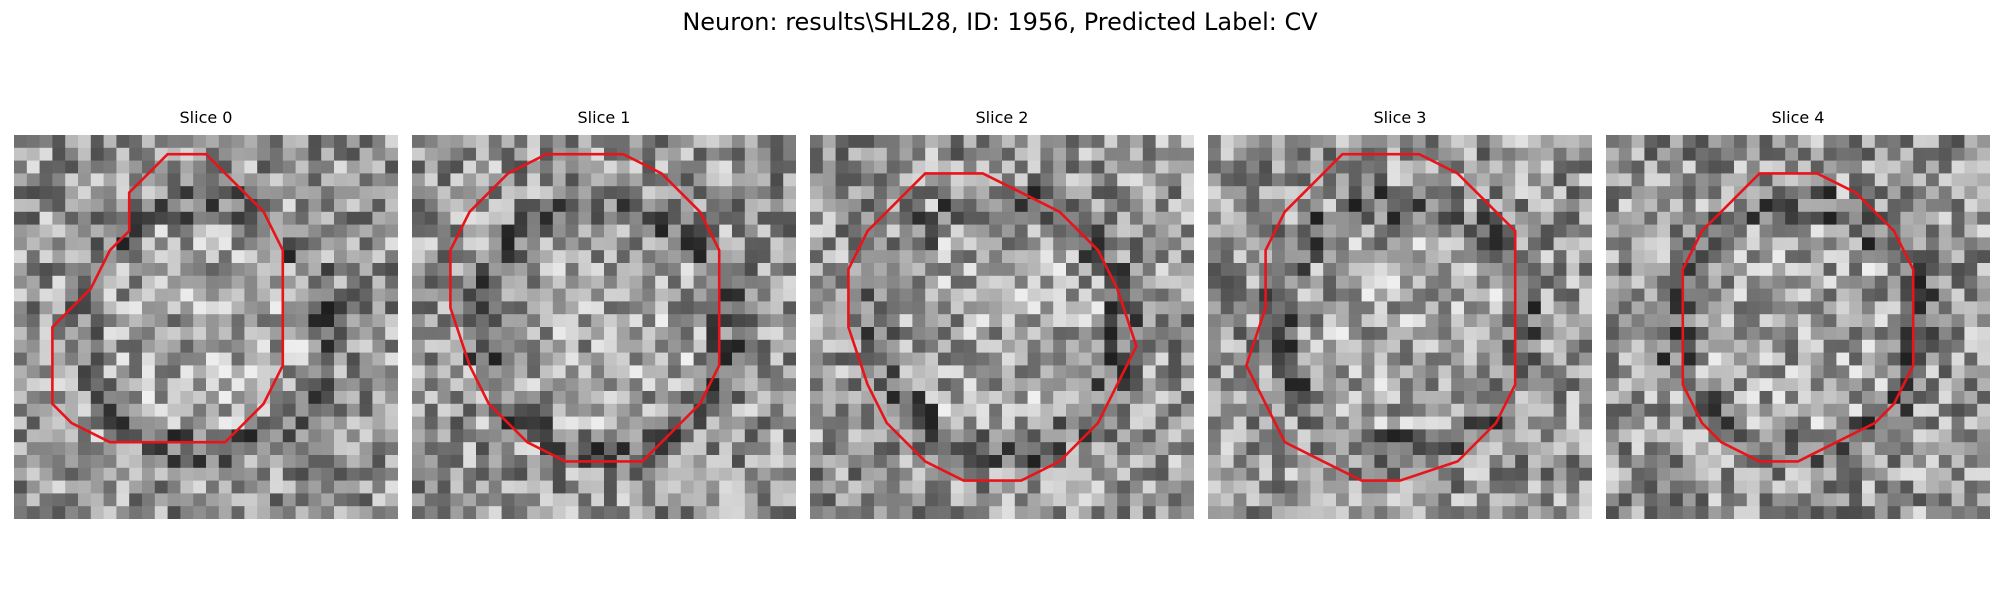 This screenshot has width=2000, height=600. I want to click on slice-title: Slice 3, so click(1400, 117).